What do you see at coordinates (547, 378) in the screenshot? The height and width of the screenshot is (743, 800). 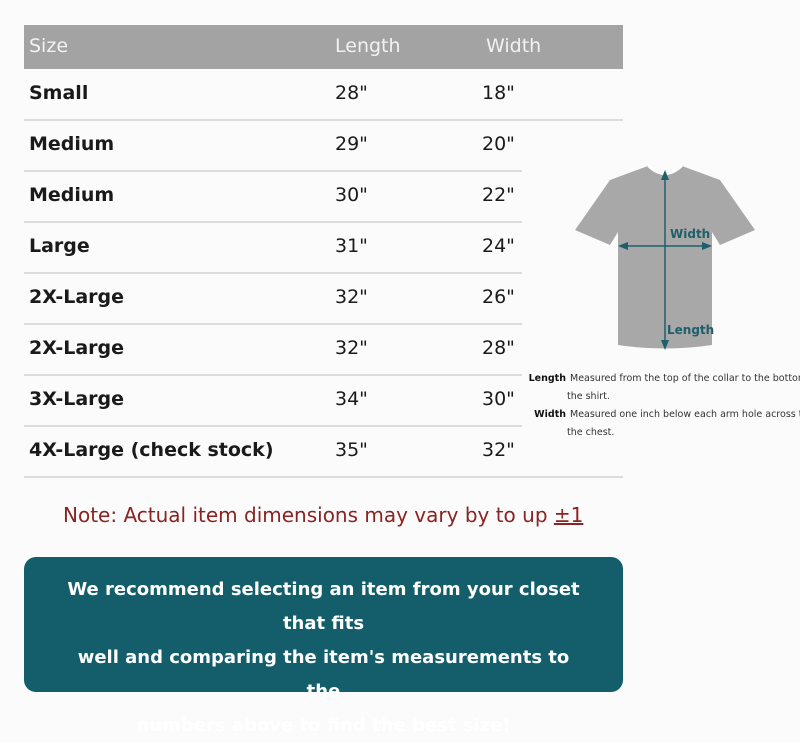 I see `length-term: Length` at bounding box center [547, 378].